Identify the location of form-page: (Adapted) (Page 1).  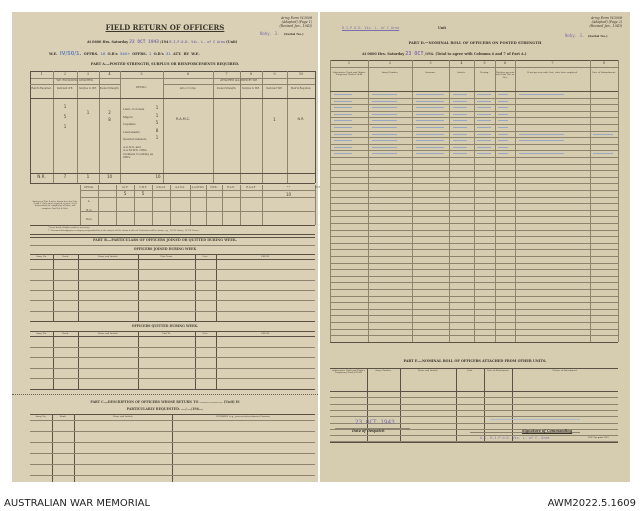
(296, 21).